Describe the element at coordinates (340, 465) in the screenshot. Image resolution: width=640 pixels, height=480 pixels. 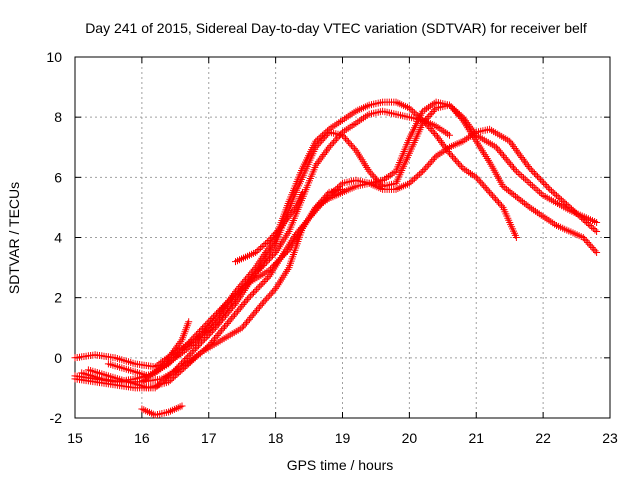
I see `x-axis-label: GPS time / hours` at that location.